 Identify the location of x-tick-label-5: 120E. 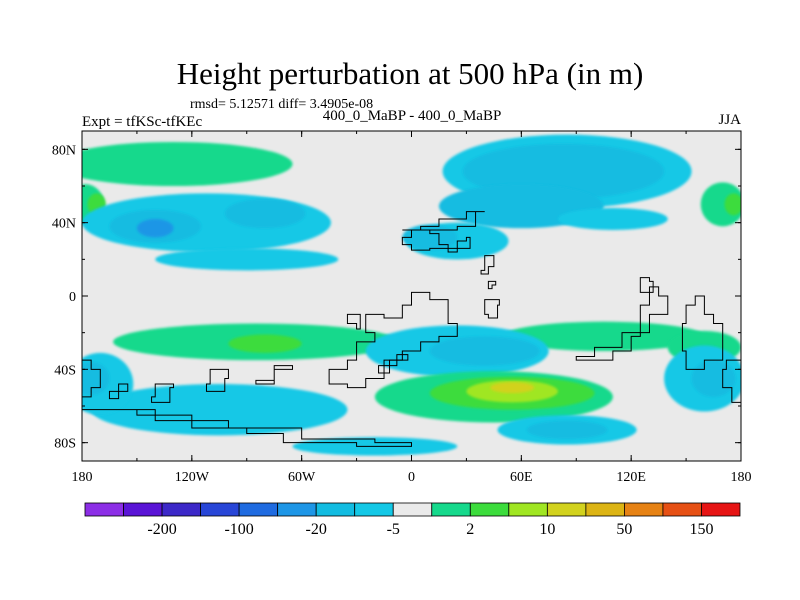
(631, 477).